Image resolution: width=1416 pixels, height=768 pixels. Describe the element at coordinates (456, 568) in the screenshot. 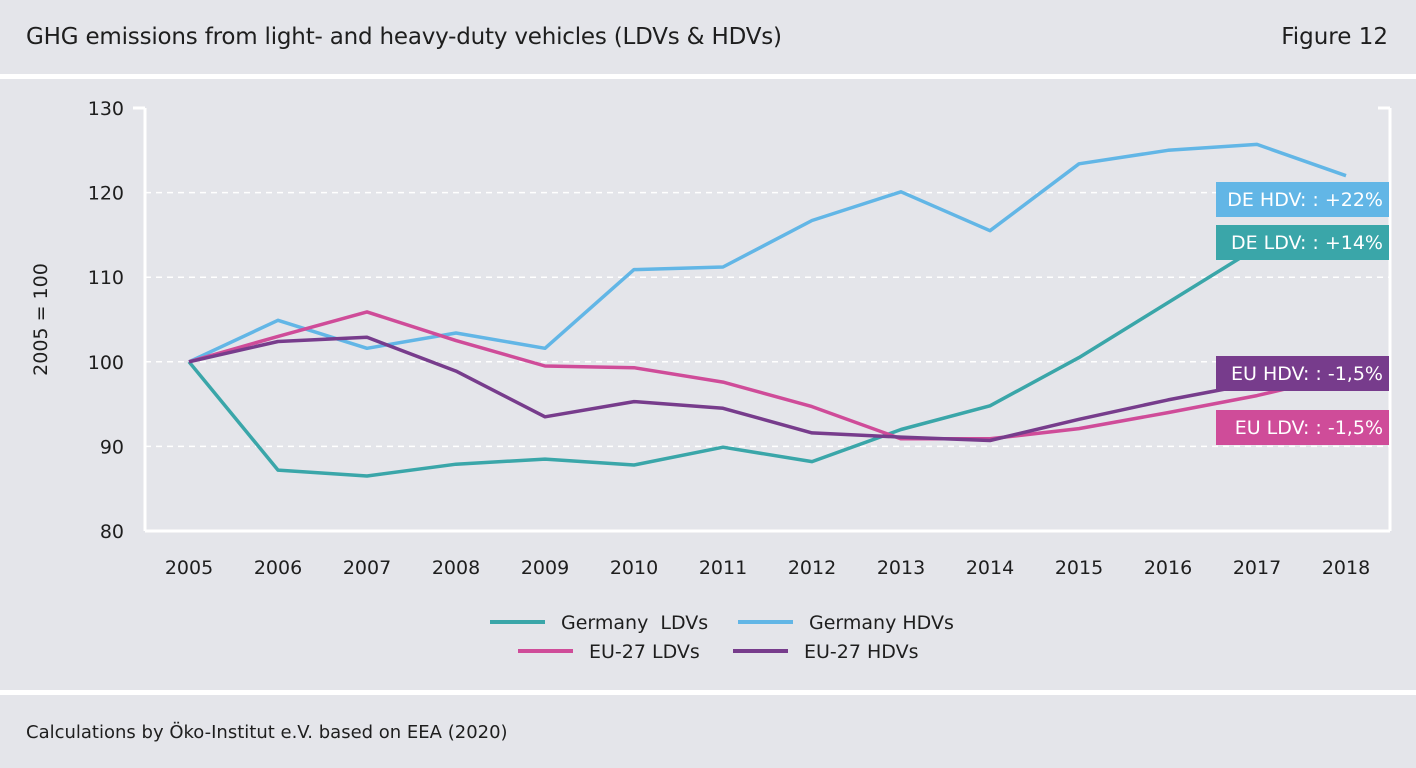

I see `x-tick-label: 2008` at that location.